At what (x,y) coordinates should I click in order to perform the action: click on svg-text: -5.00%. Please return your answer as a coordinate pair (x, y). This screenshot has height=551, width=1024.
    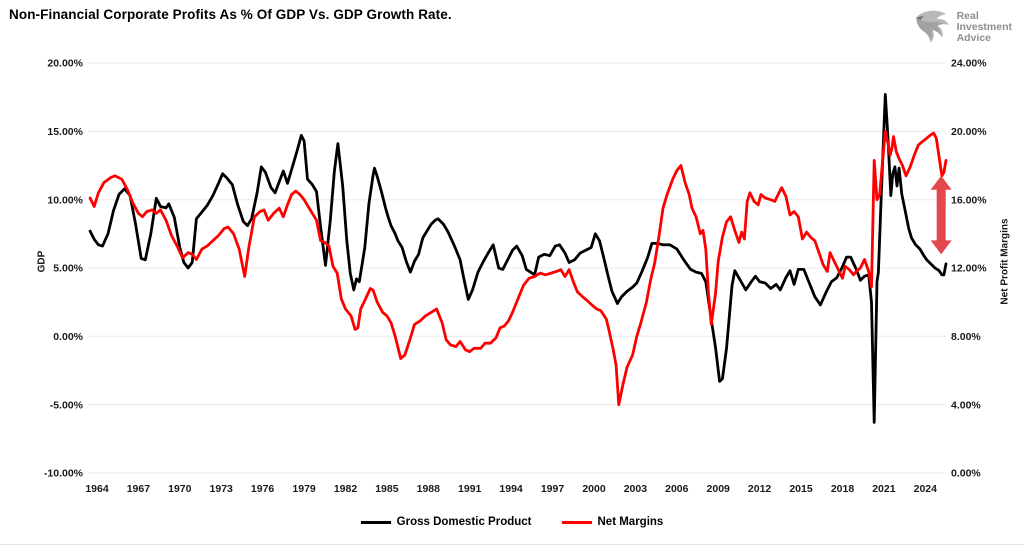
    Looking at the image, I should click on (67, 405).